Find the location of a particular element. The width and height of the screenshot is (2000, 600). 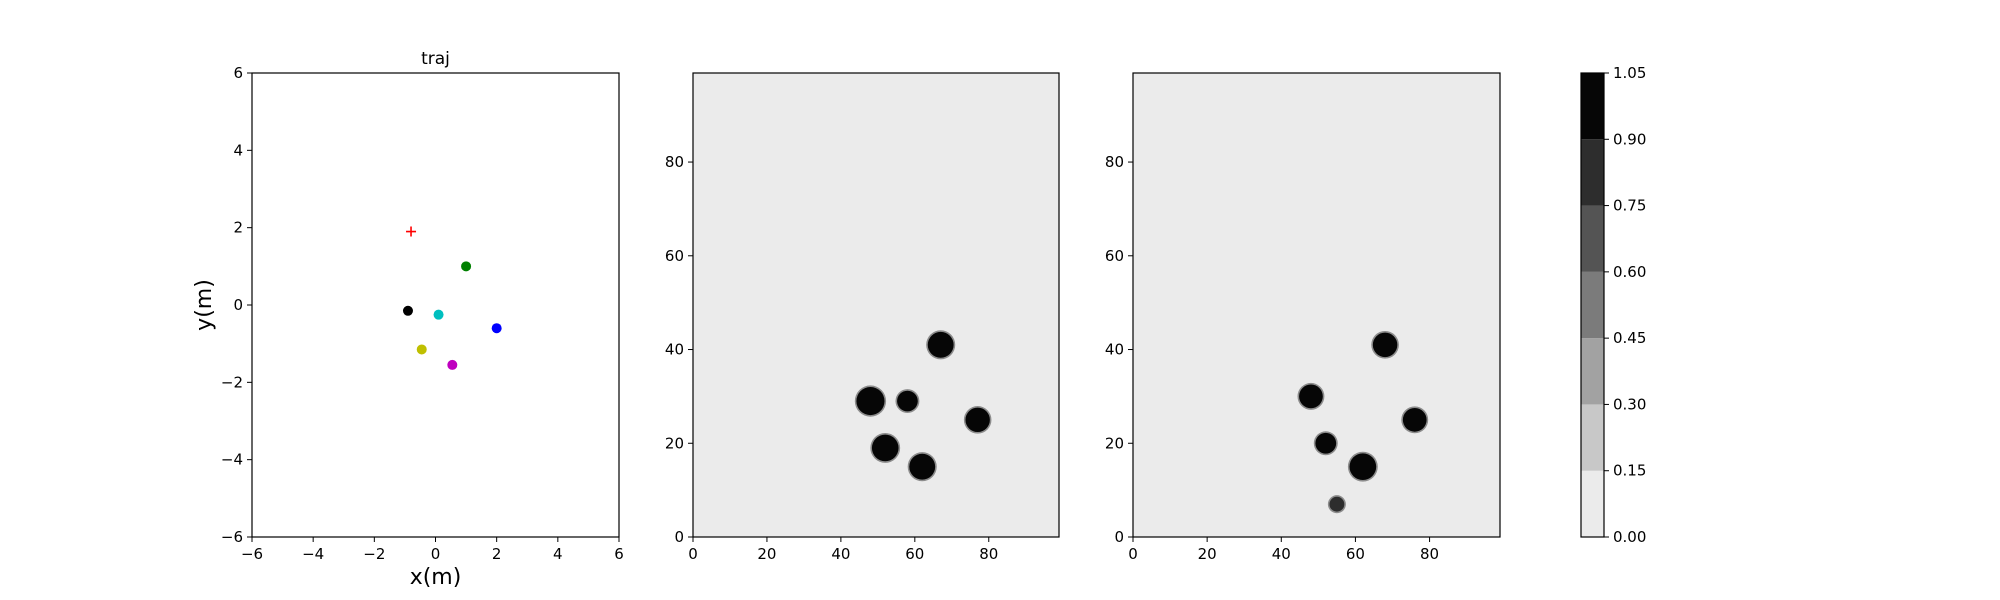

chart-title: traj is located at coordinates (435, 59).